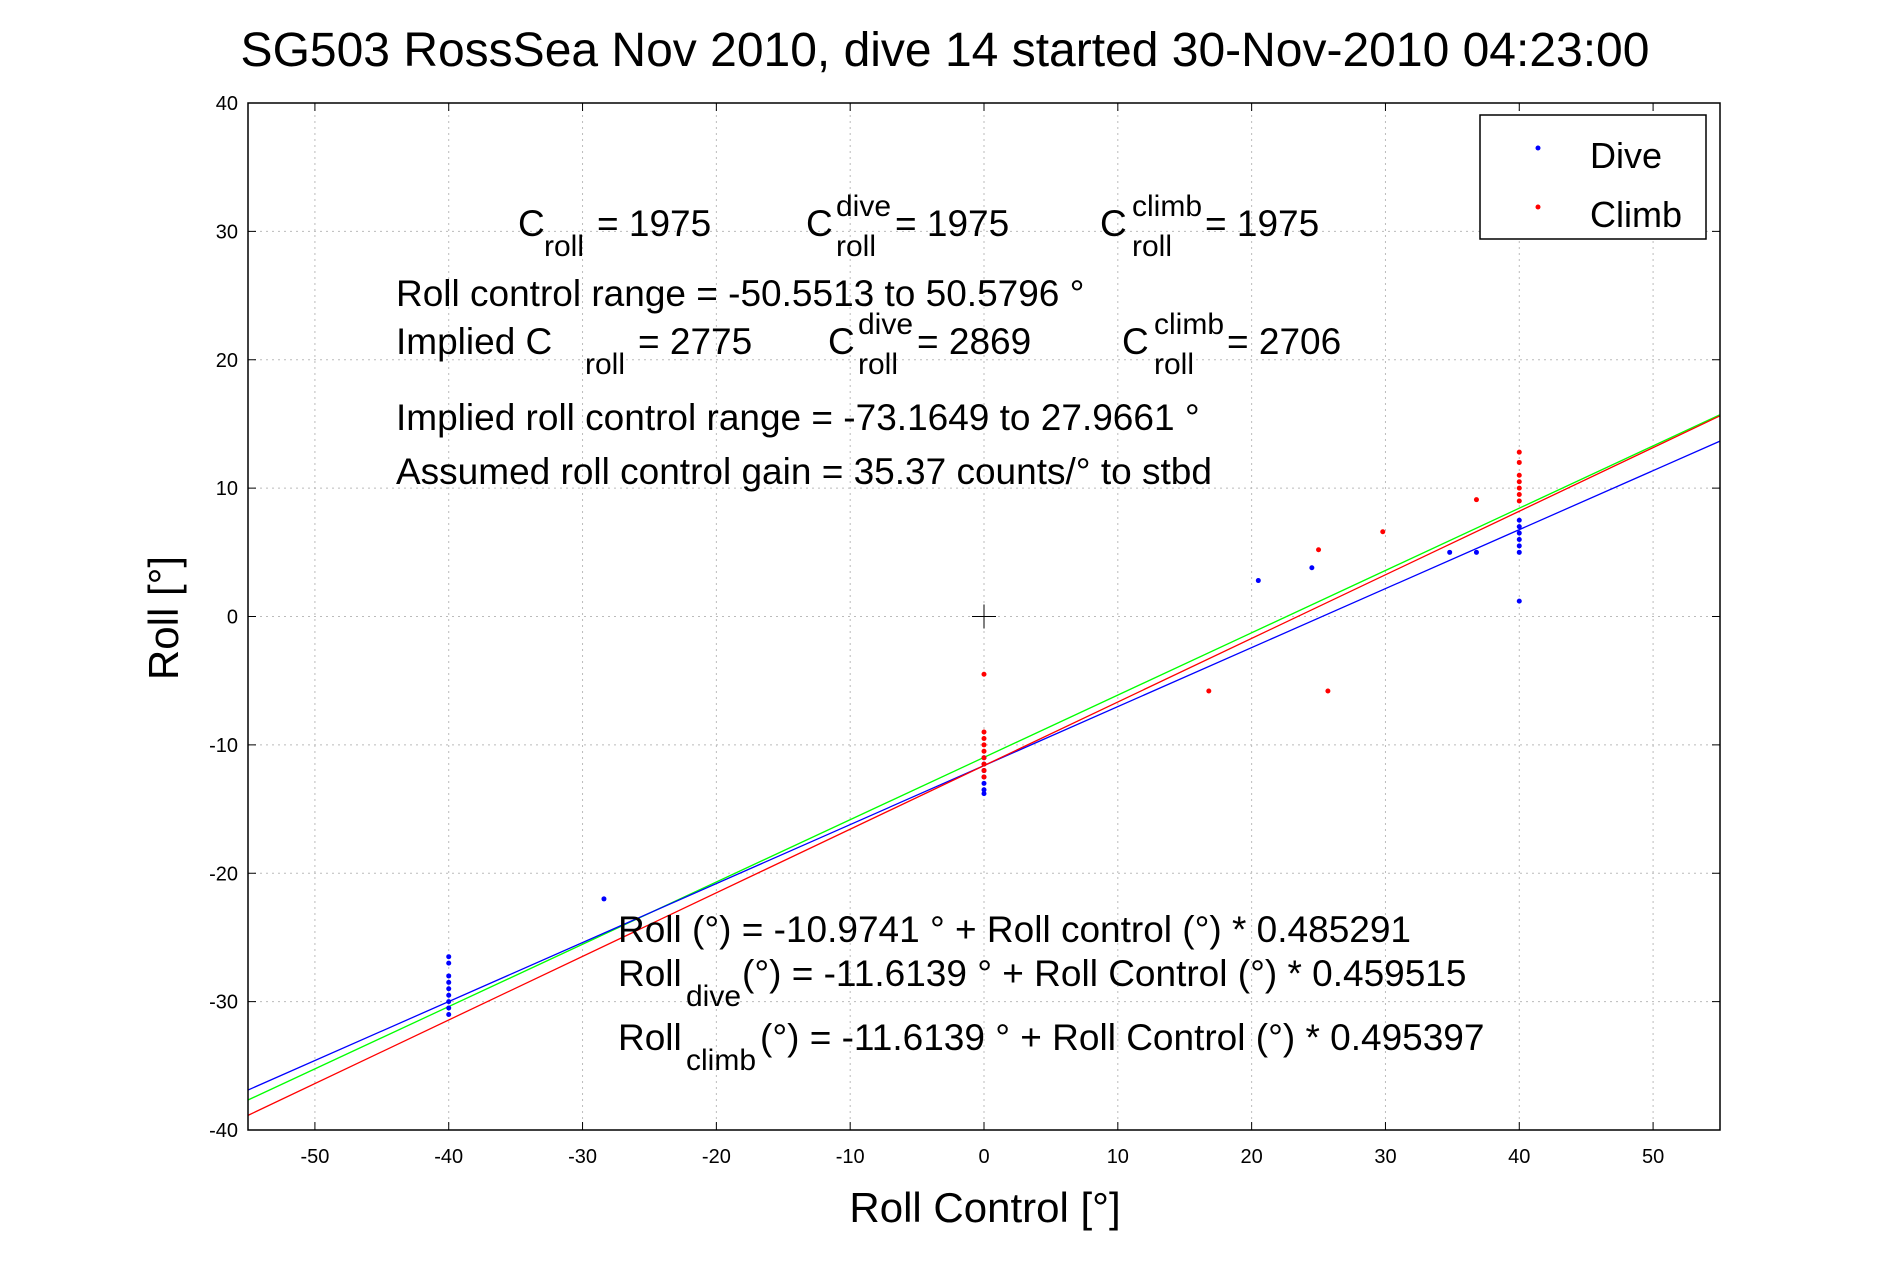 Image resolution: width=1891 pixels, height=1262 pixels. I want to click on legend: Dive Climb, so click(1593, 177).